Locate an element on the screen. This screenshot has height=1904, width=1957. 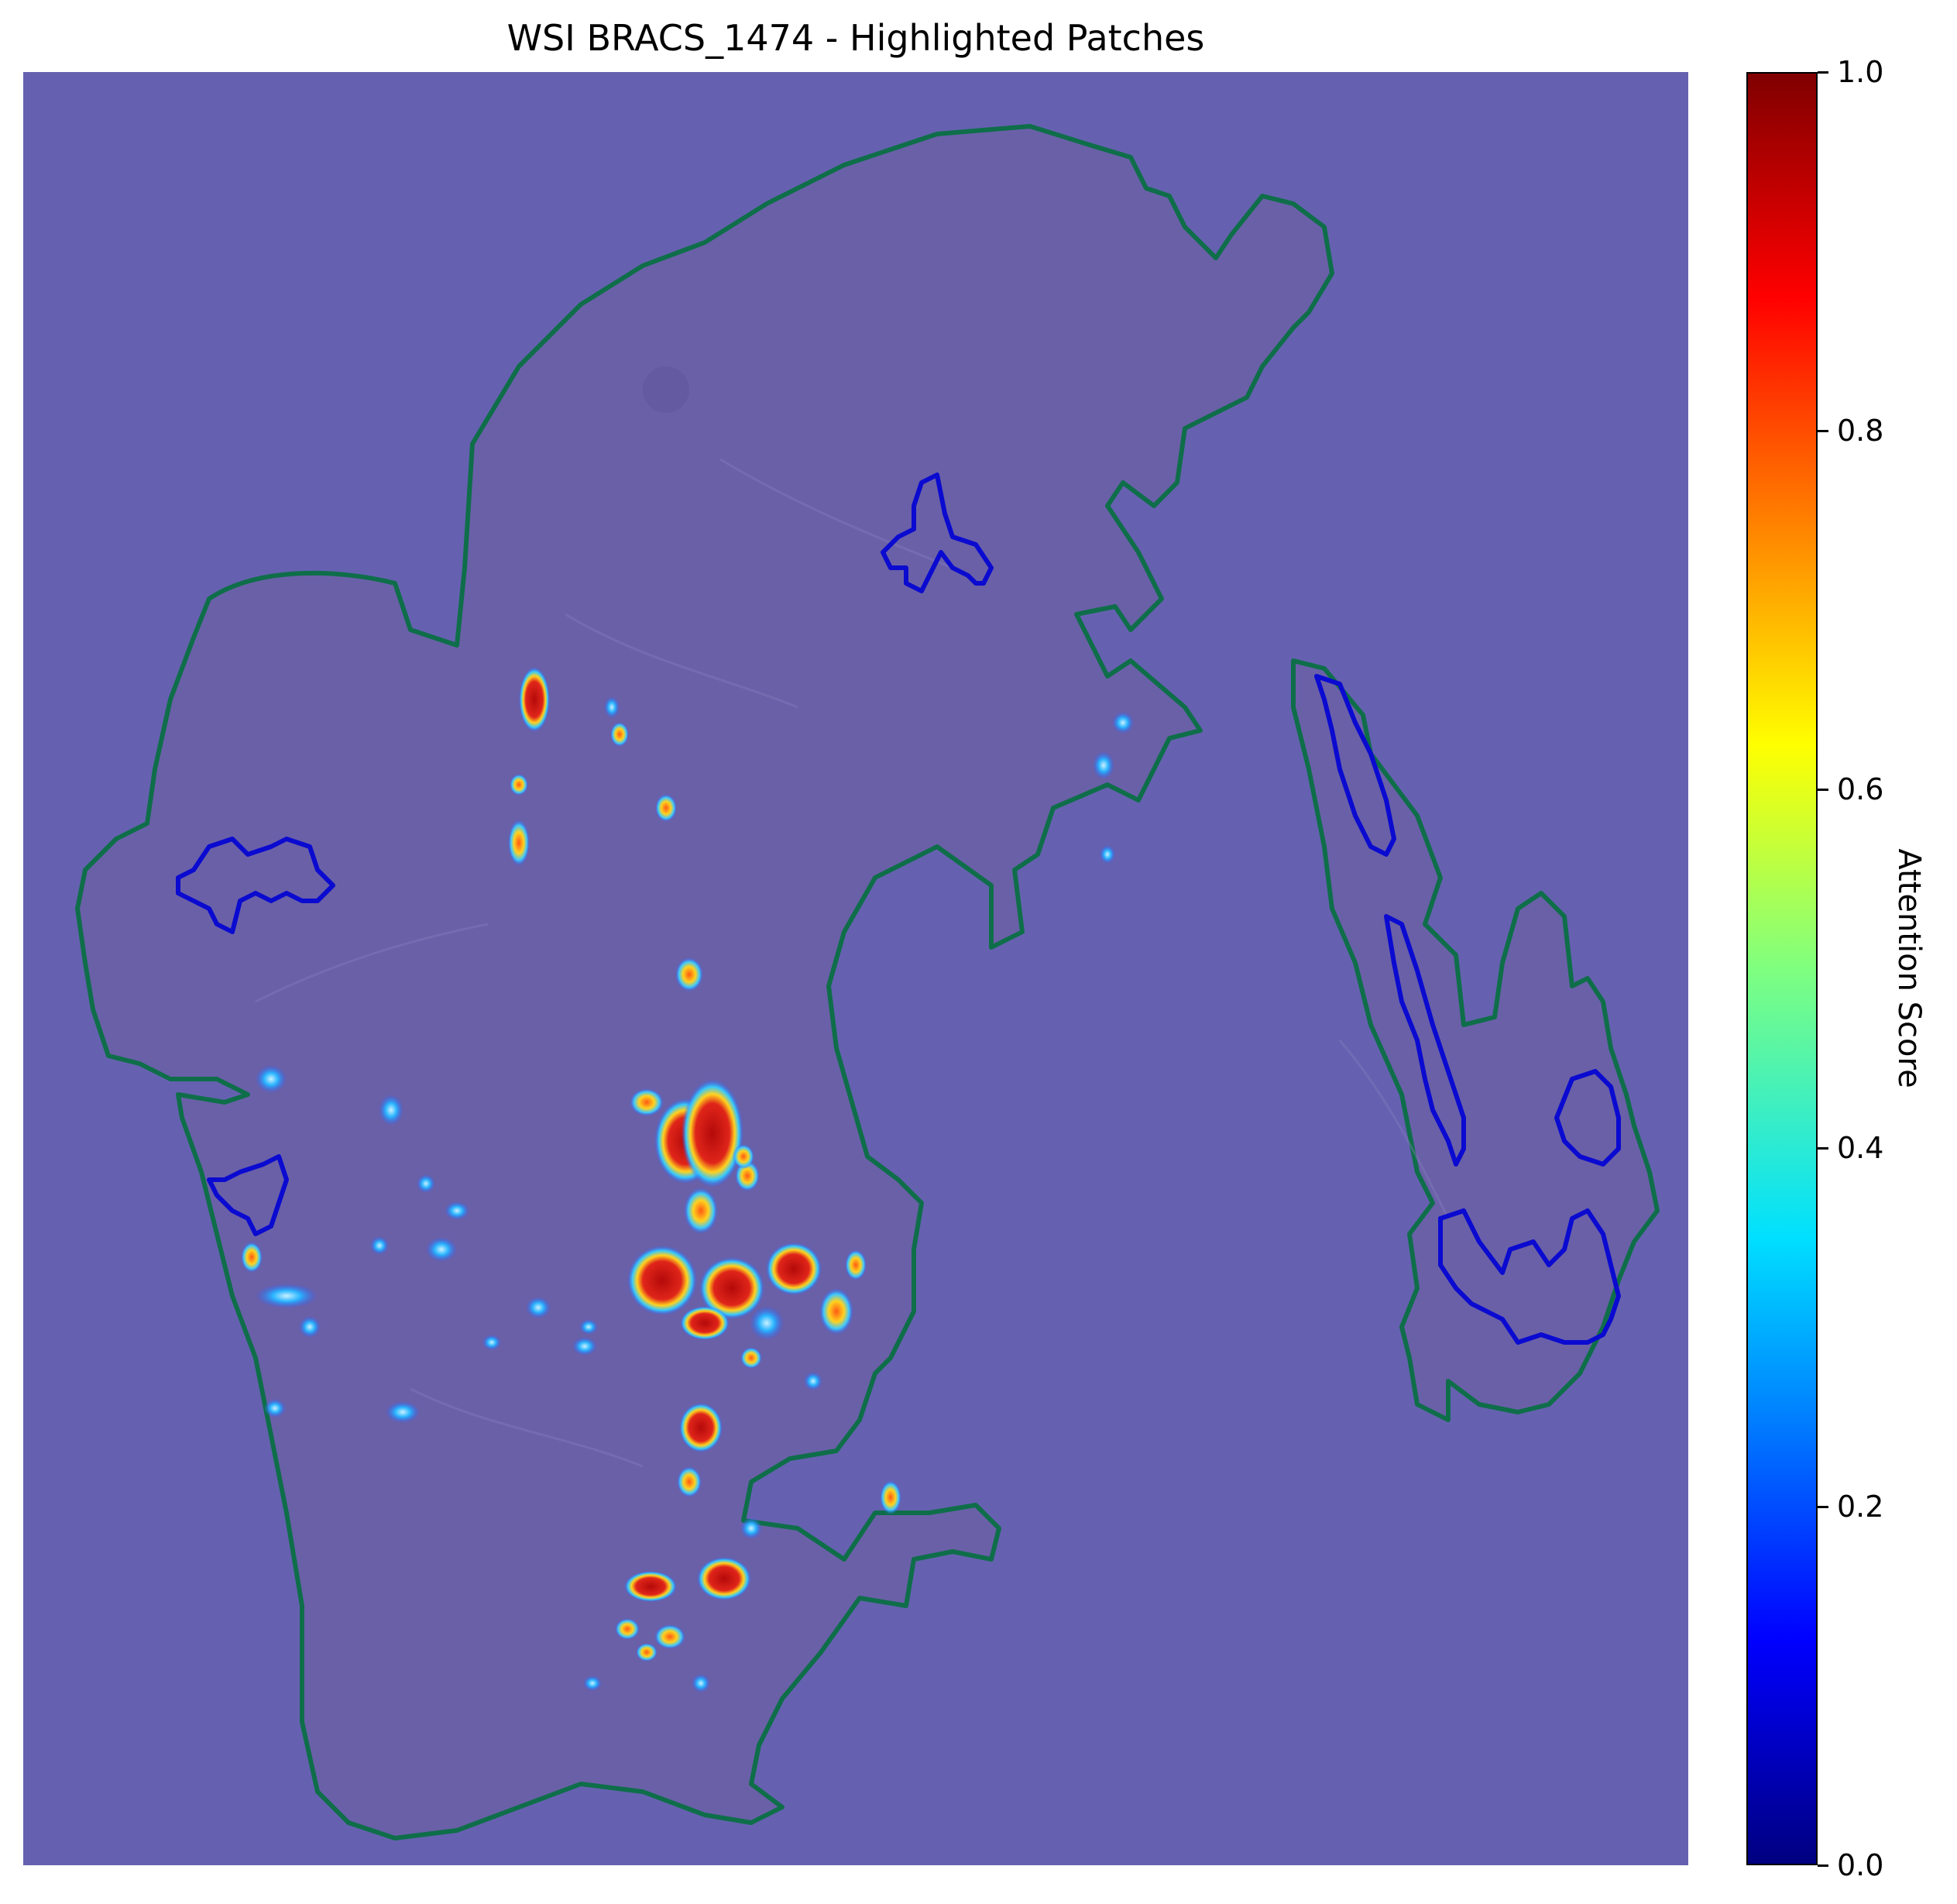
figure-title: WSI BRACS_1474 - Highlighted Patches is located at coordinates (855, 38).